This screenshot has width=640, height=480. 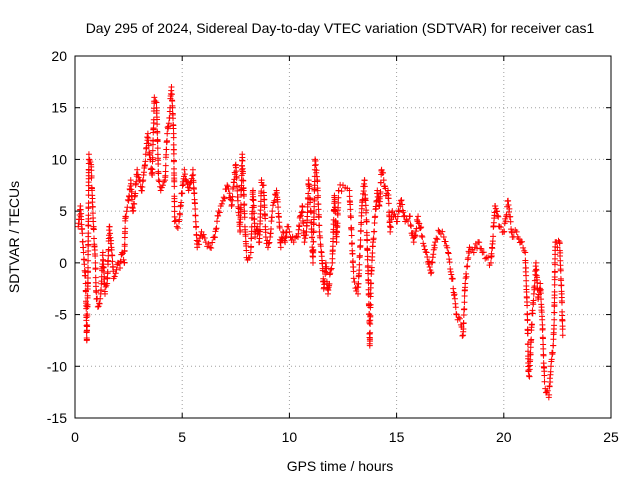 What do you see at coordinates (504, 437) in the screenshot?
I see `x-tick-label: 20` at bounding box center [504, 437].